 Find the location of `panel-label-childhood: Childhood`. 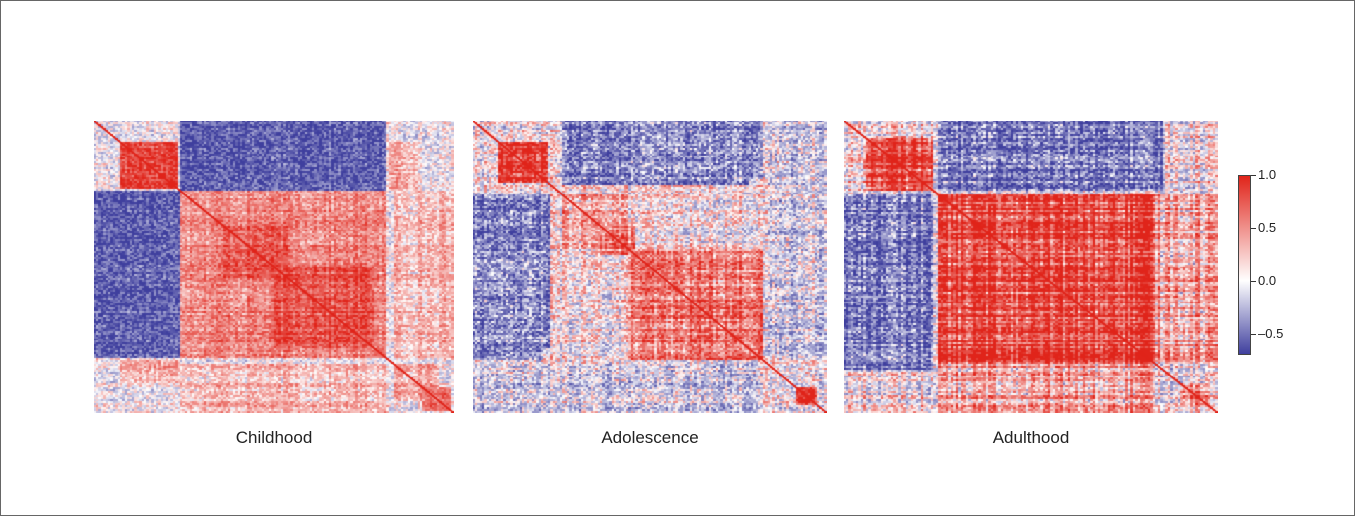

panel-label-childhood: Childhood is located at coordinates (274, 437).